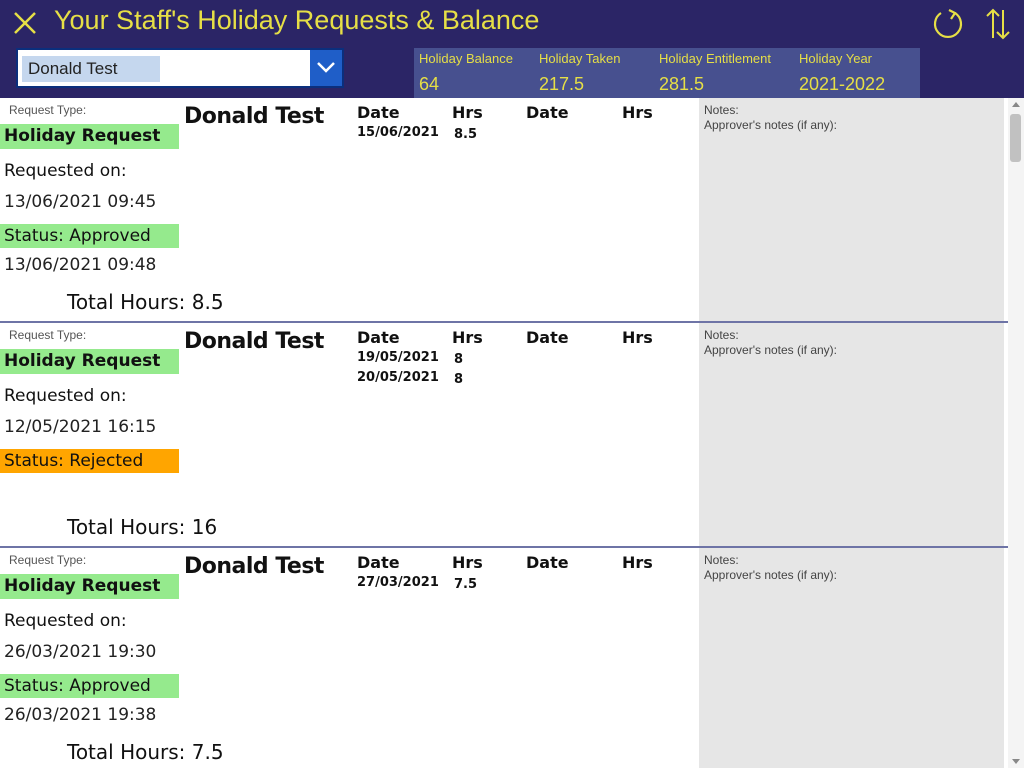 Image resolution: width=1024 pixels, height=768 pixels. I want to click on requested-on-value: 12/05/2021 16:15, so click(80, 427).